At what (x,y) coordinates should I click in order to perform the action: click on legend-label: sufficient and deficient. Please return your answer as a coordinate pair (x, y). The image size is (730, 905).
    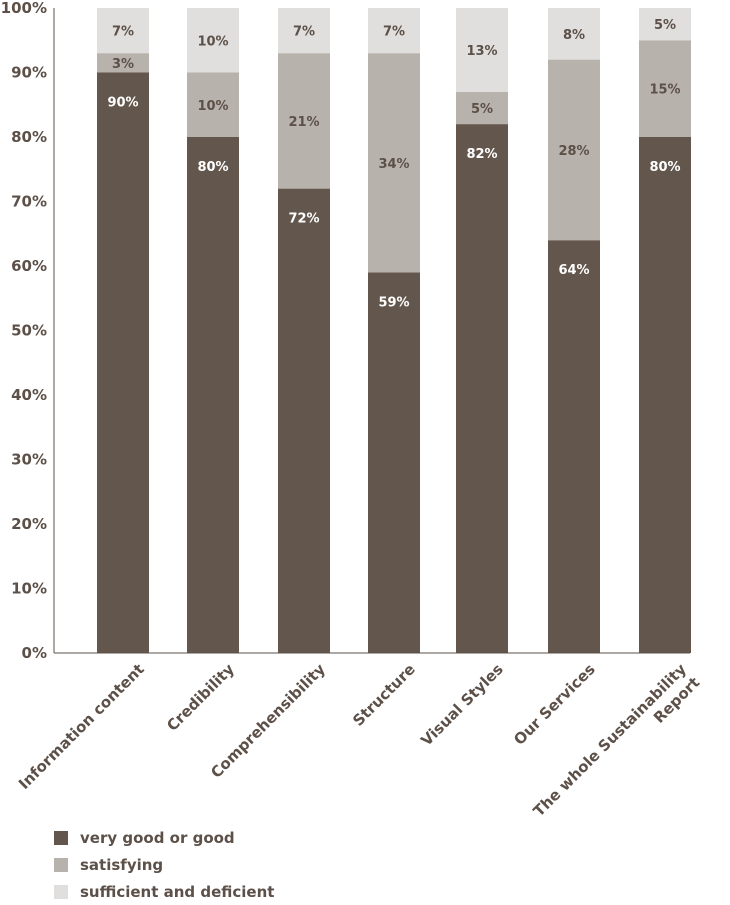
    Looking at the image, I should click on (177, 891).